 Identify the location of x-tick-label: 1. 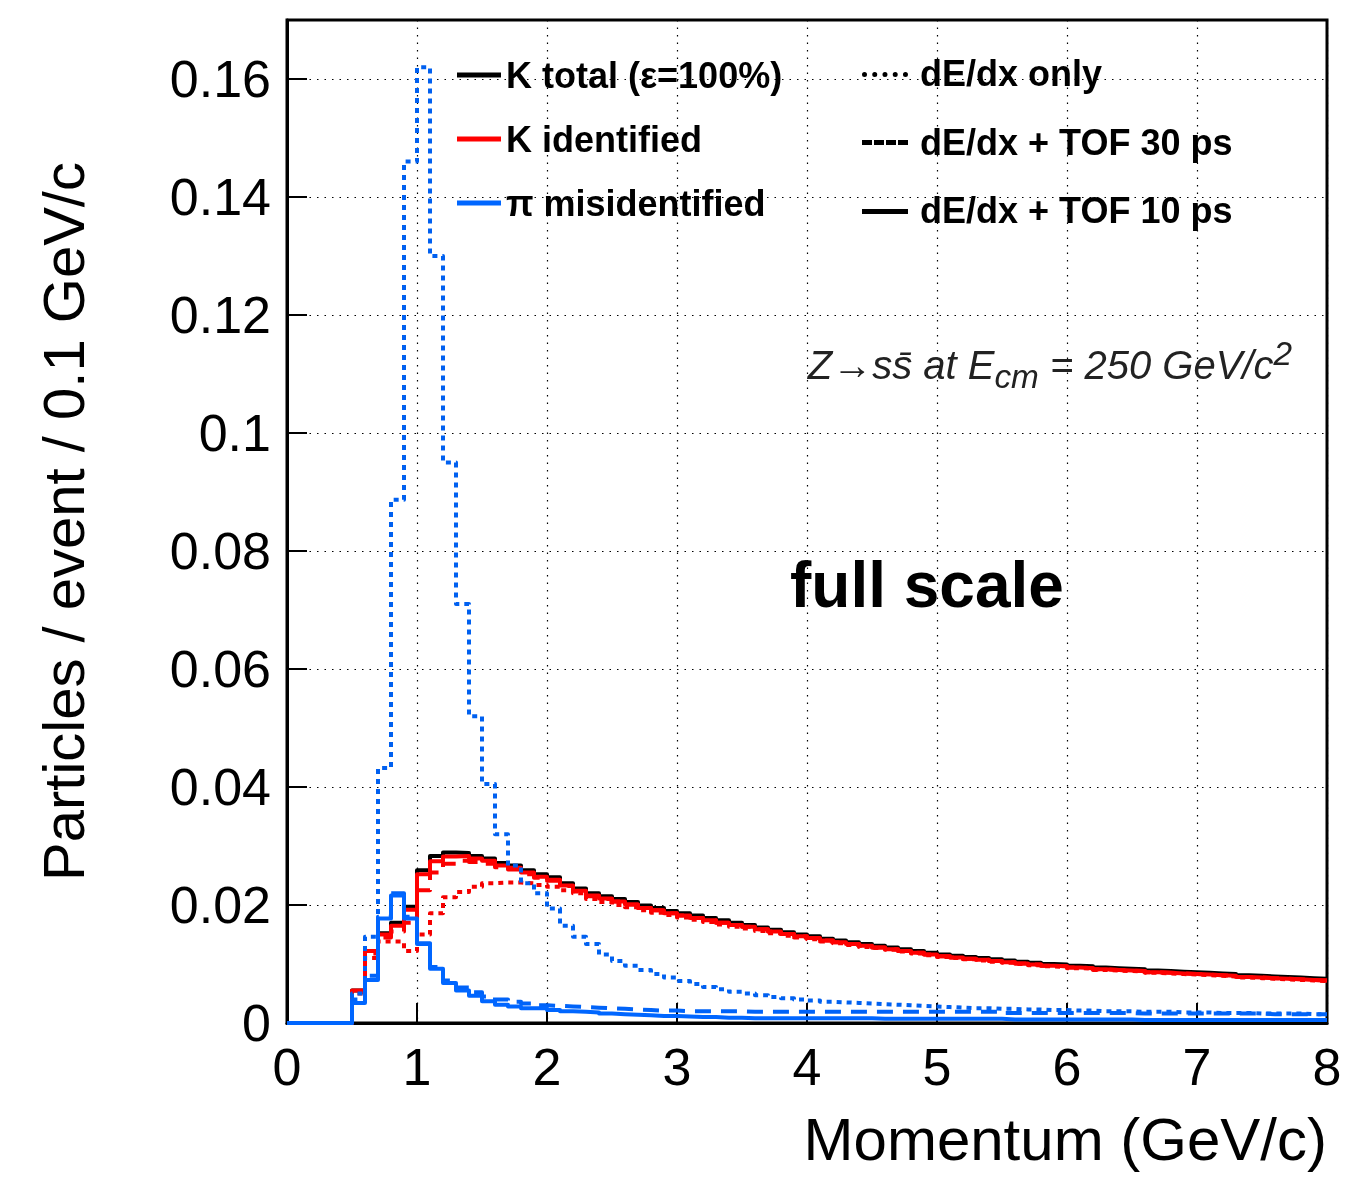
(417, 1067).